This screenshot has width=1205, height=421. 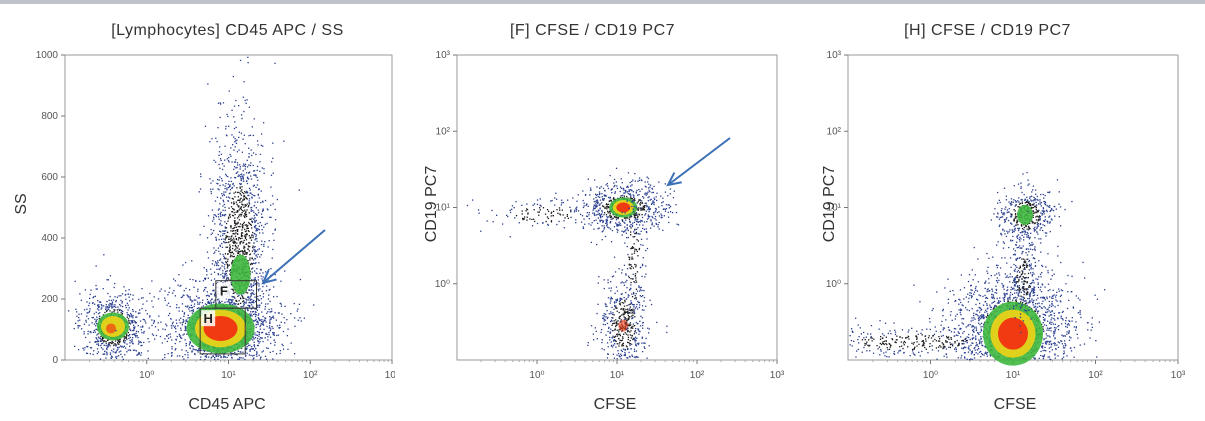 I want to click on y-axis-label: SS, so click(x=21, y=204).